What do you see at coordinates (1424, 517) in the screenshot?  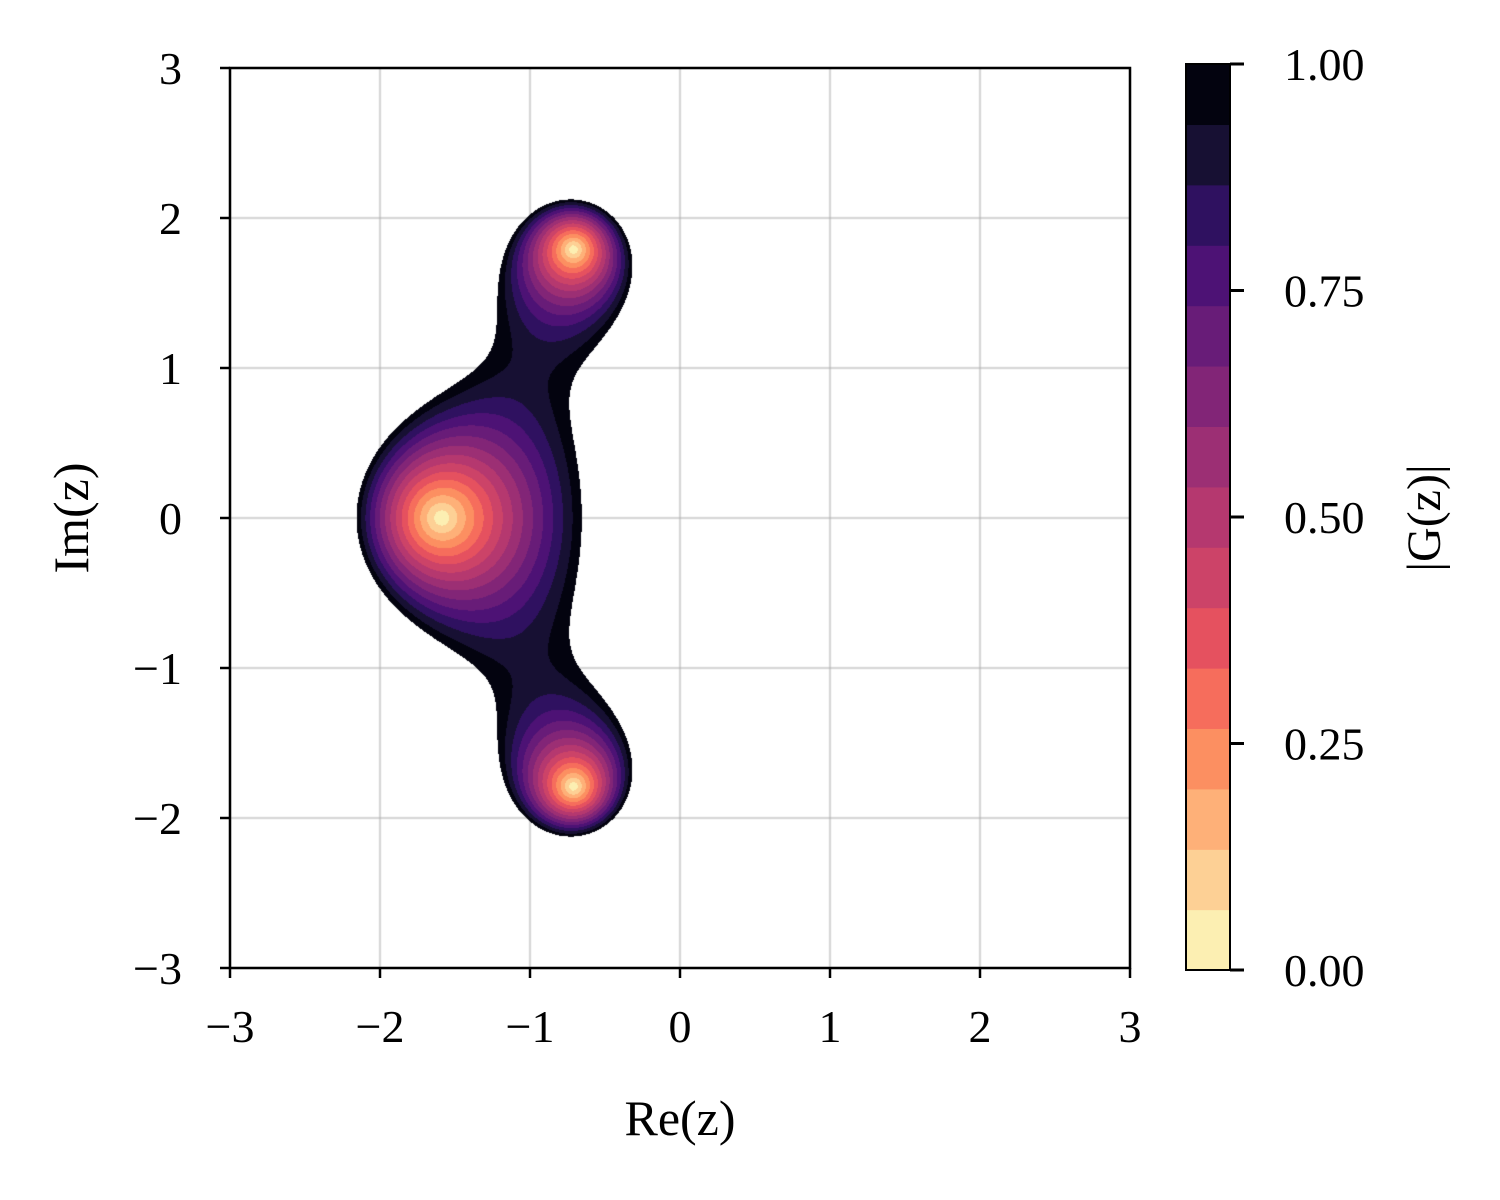 I see `colorbar-label: |G(z)|` at bounding box center [1424, 517].